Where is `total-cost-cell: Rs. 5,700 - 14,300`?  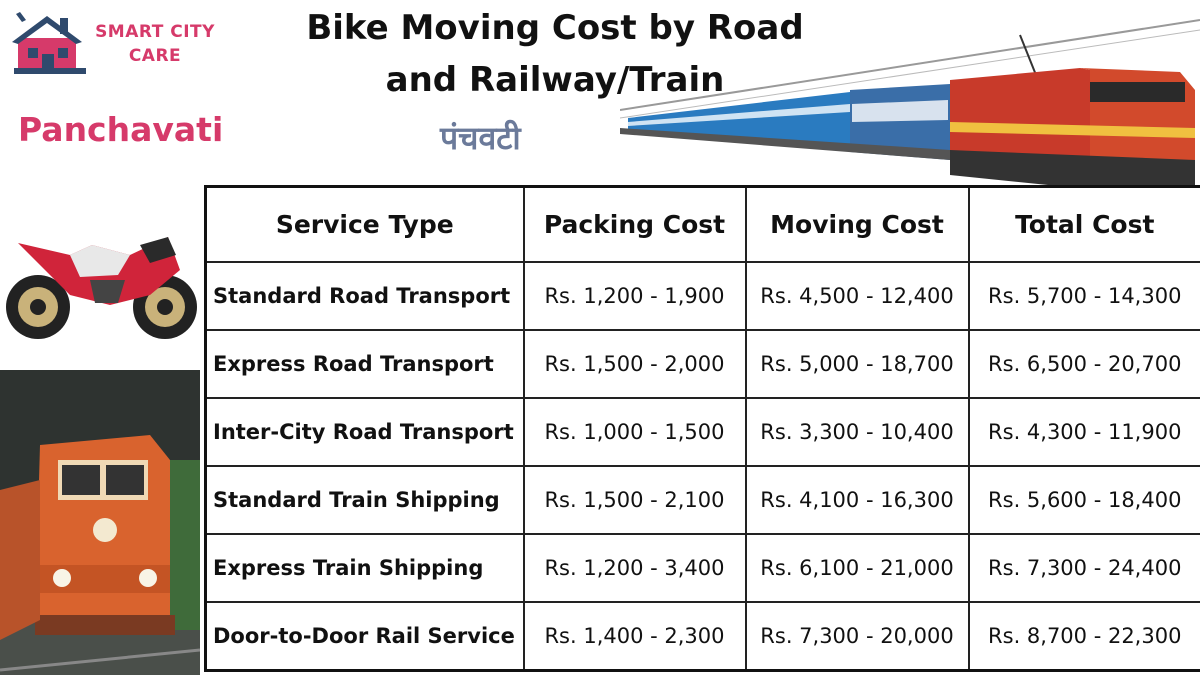 total-cost-cell: Rs. 5,700 - 14,300 is located at coordinates (1083, 296).